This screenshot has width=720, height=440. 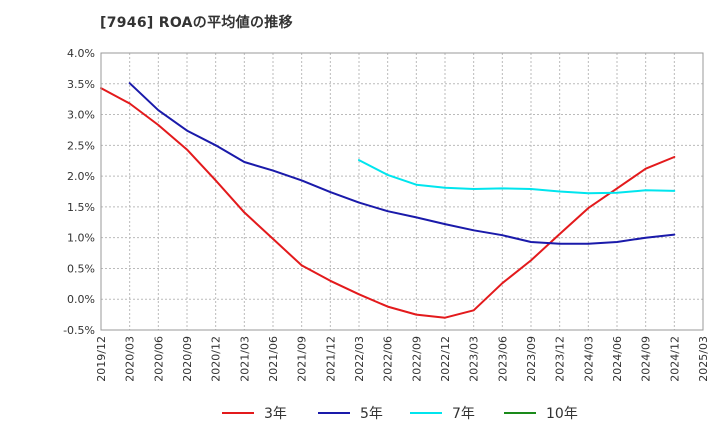 What do you see at coordinates (502, 359) in the screenshot?
I see `x-tick-label: 2023/06` at bounding box center [502, 359].